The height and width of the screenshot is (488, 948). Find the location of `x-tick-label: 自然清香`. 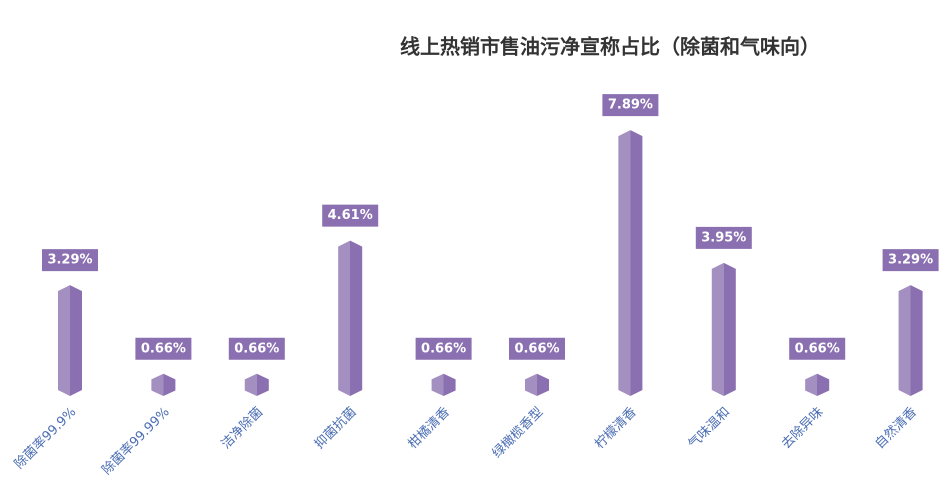

x-tick-label: 自然清香 is located at coordinates (896, 428).